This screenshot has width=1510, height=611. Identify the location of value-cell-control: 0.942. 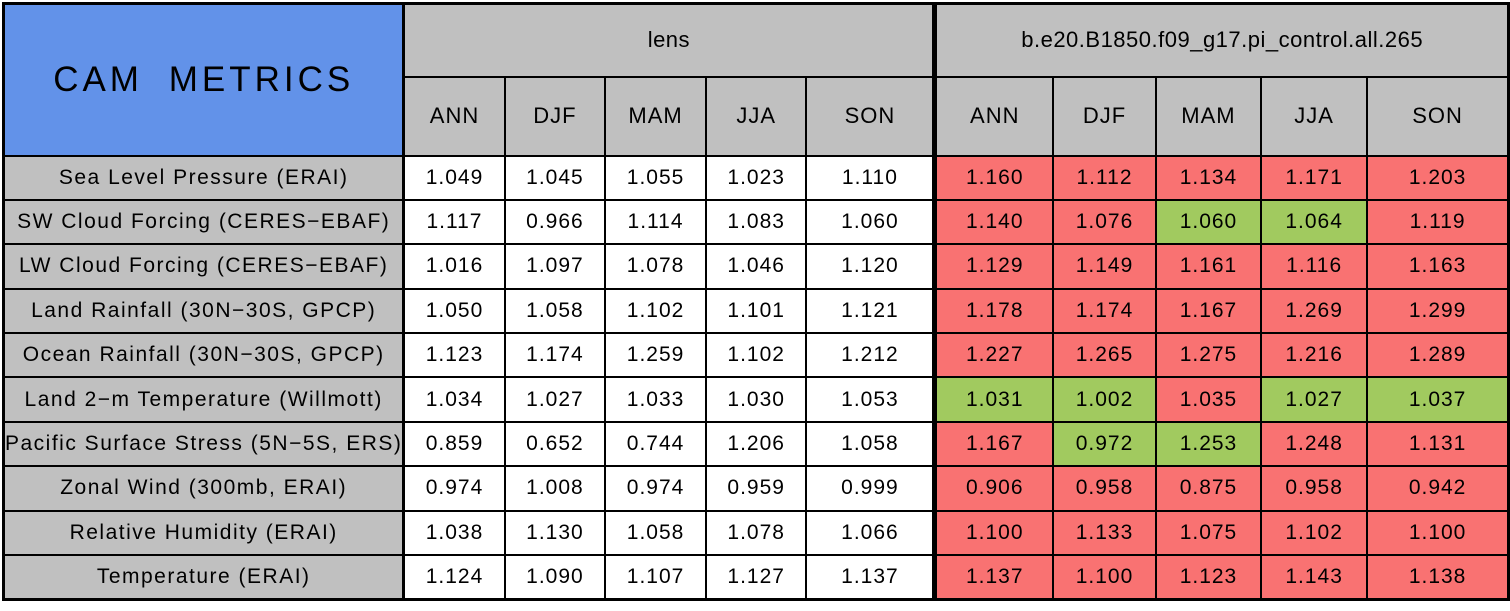
(1438, 488).